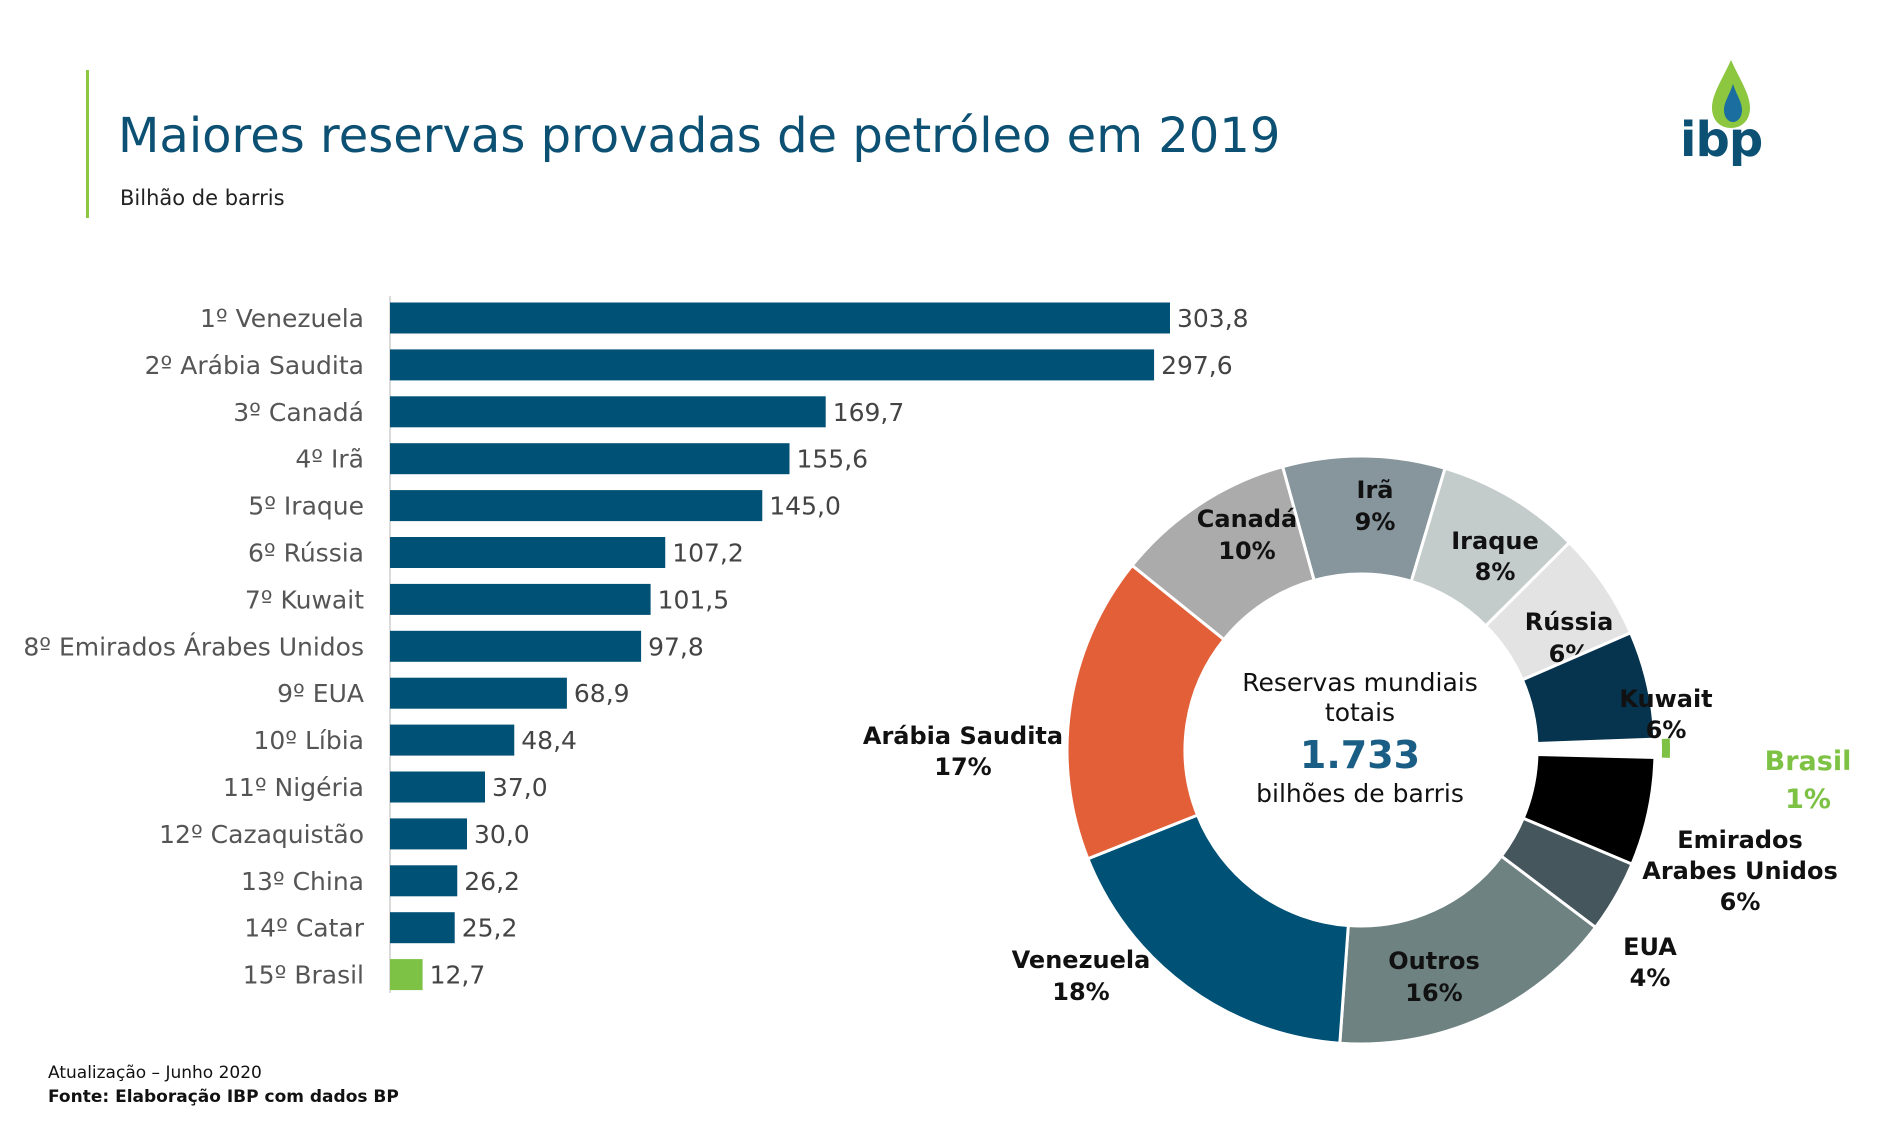  Describe the element at coordinates (202, 198) in the screenshot. I see `page-subtitle: Bilhão de barris` at that location.